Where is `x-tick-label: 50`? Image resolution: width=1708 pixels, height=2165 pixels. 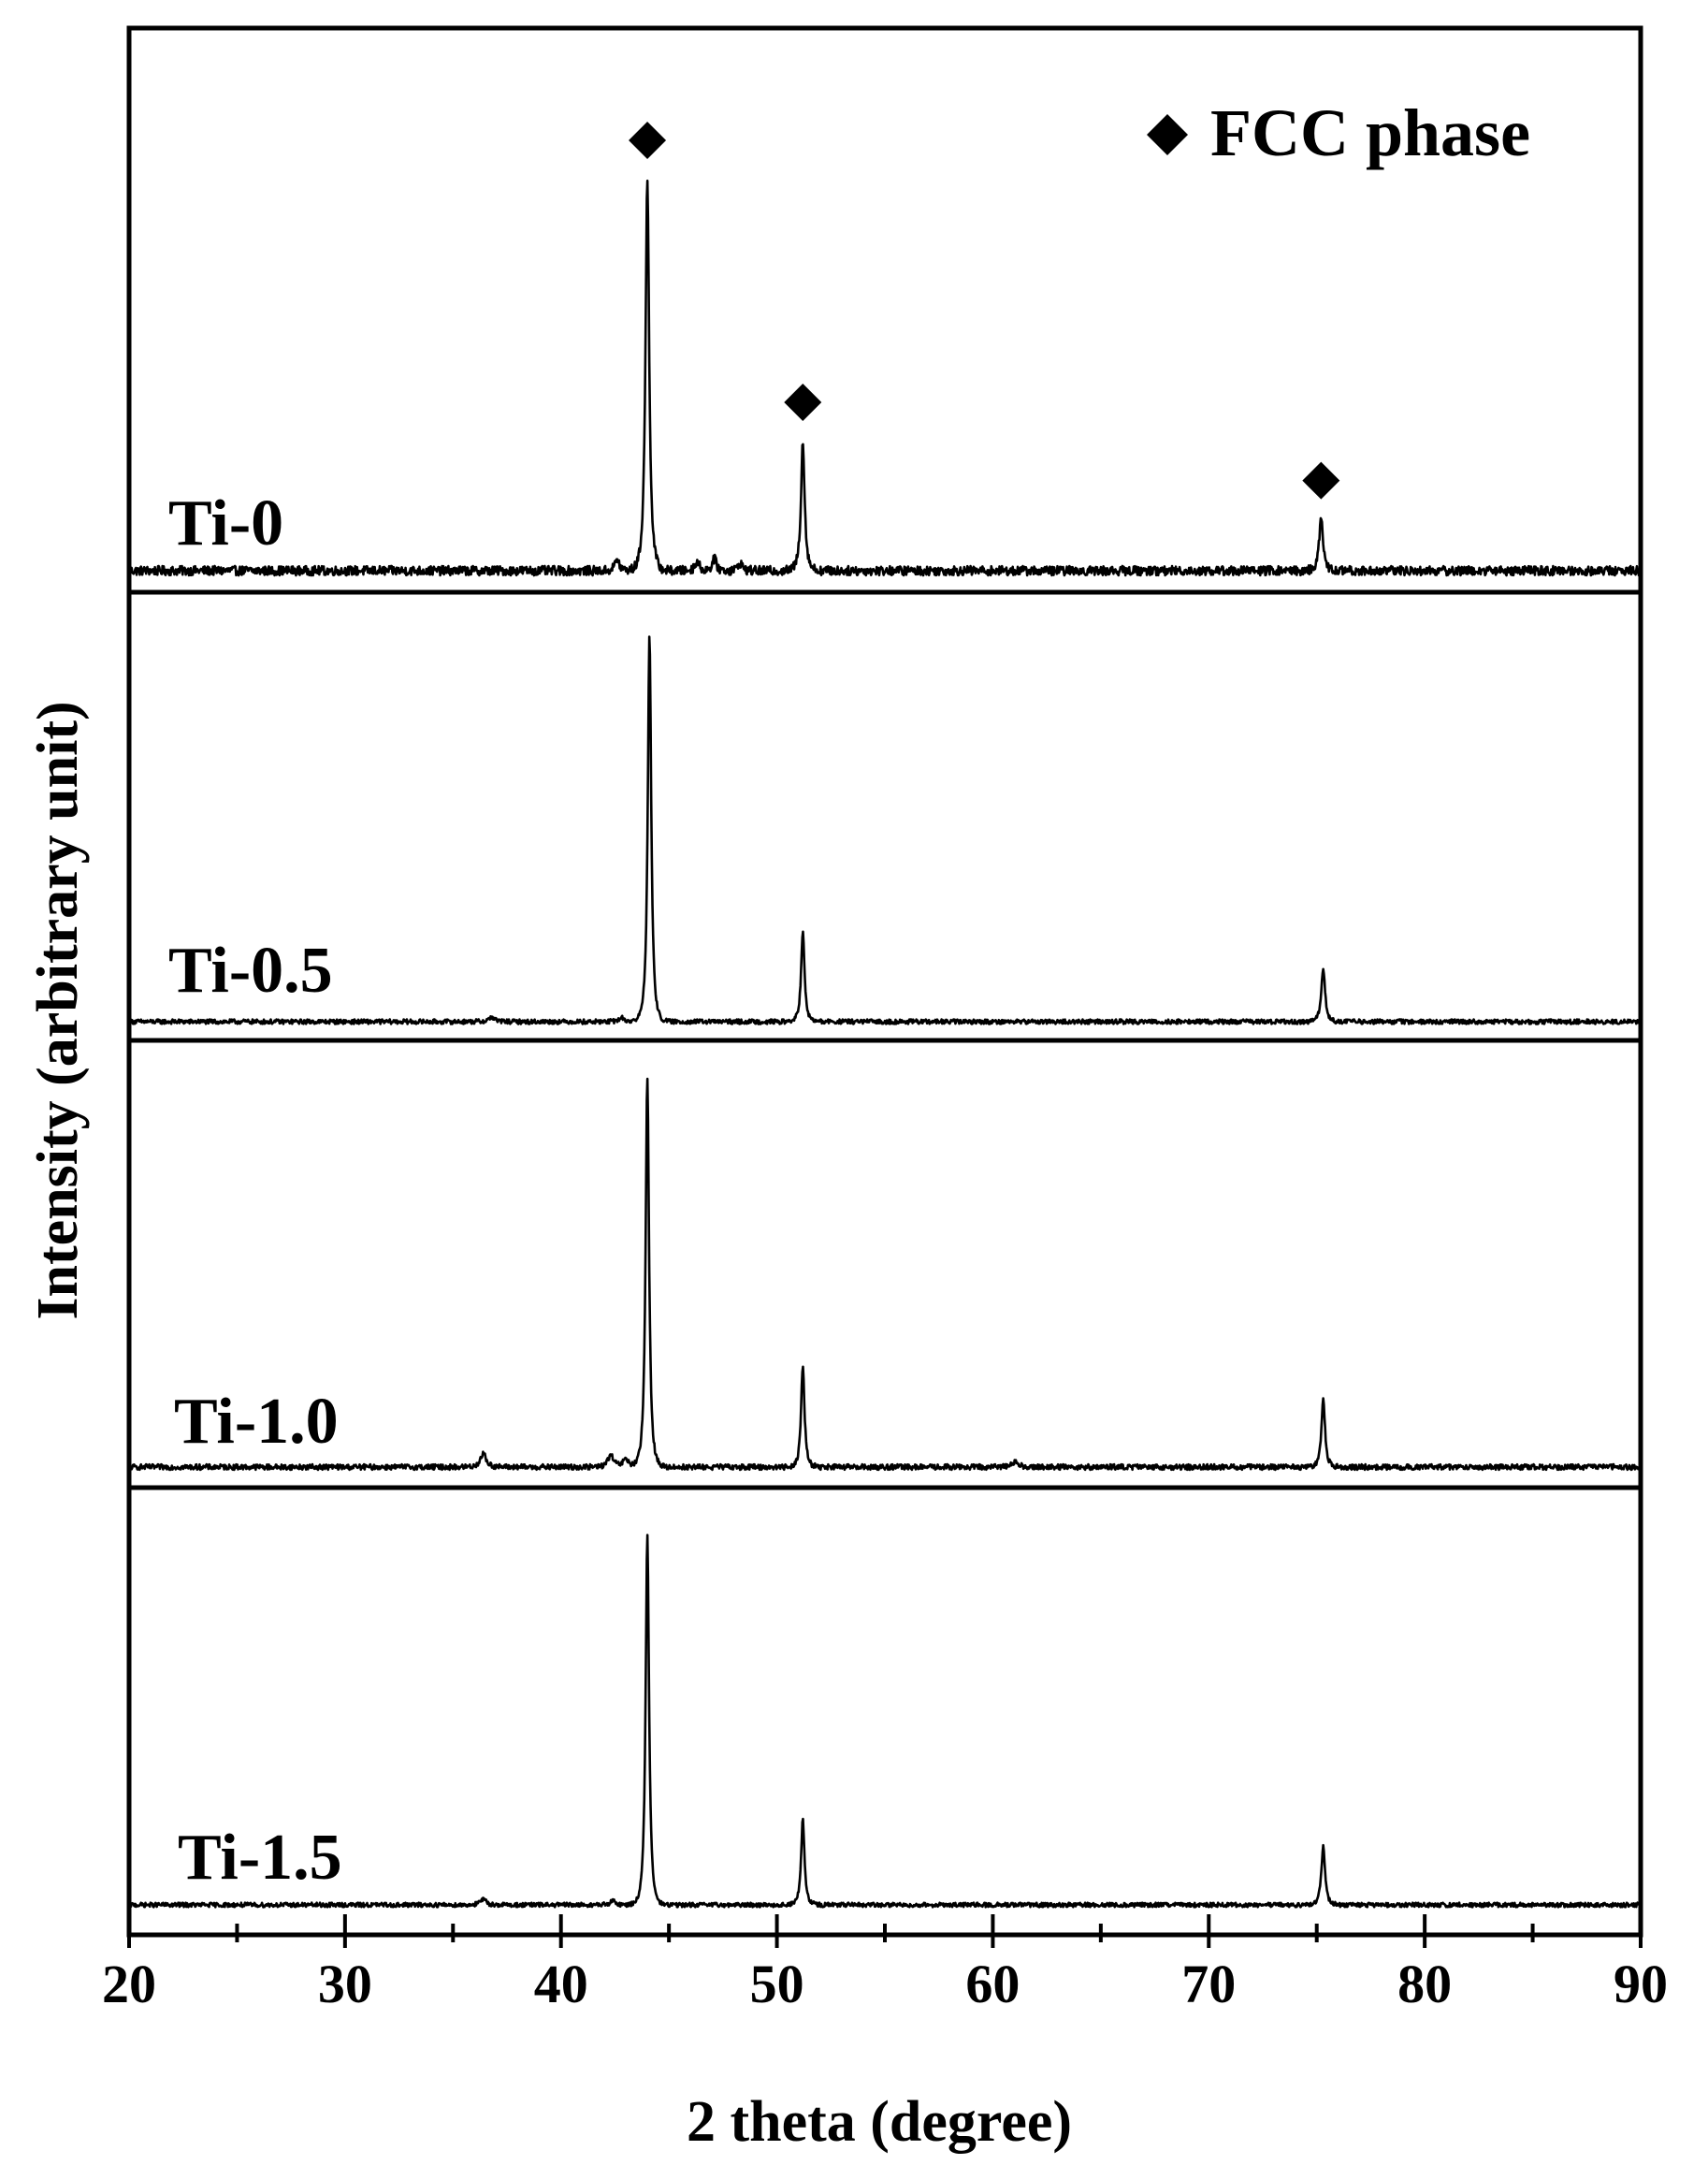 x-tick-label: 50 is located at coordinates (777, 1984).